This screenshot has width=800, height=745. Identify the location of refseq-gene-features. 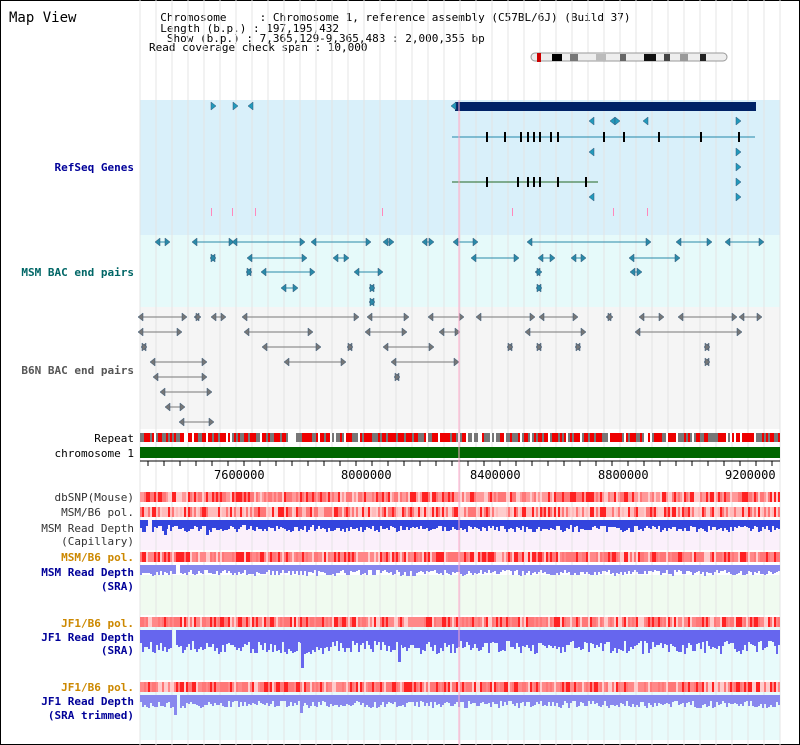
(483, 158).